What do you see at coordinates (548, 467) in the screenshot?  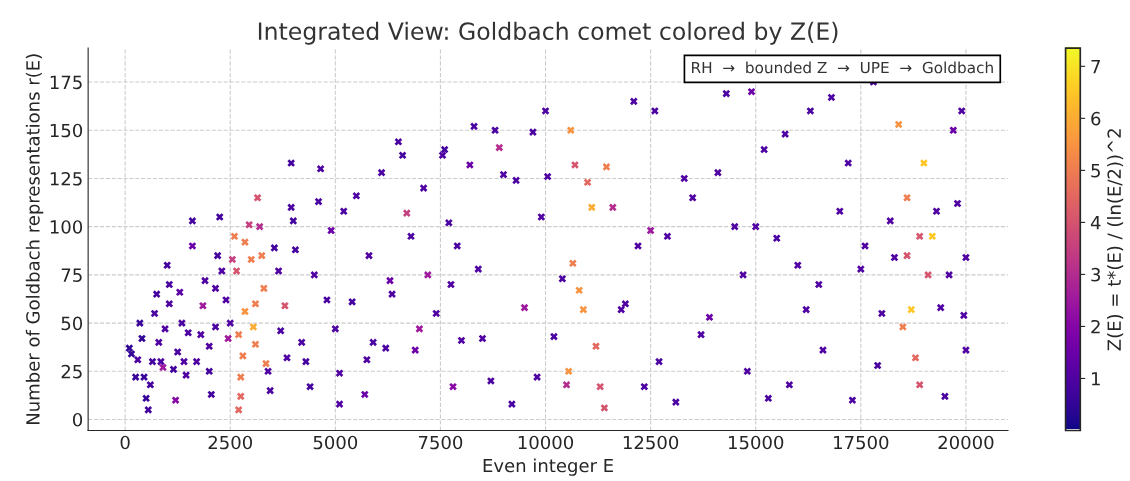 I see `x-axis-title: Even integer E` at bounding box center [548, 467].